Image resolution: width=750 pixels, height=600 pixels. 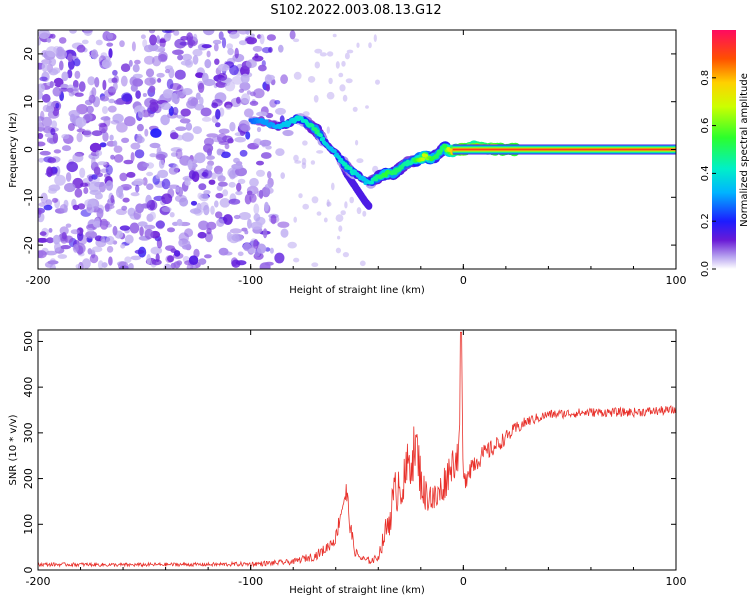 What do you see at coordinates (13, 449) in the screenshot?
I see `snr-y-label: SNR (10 * v/v)` at bounding box center [13, 449].